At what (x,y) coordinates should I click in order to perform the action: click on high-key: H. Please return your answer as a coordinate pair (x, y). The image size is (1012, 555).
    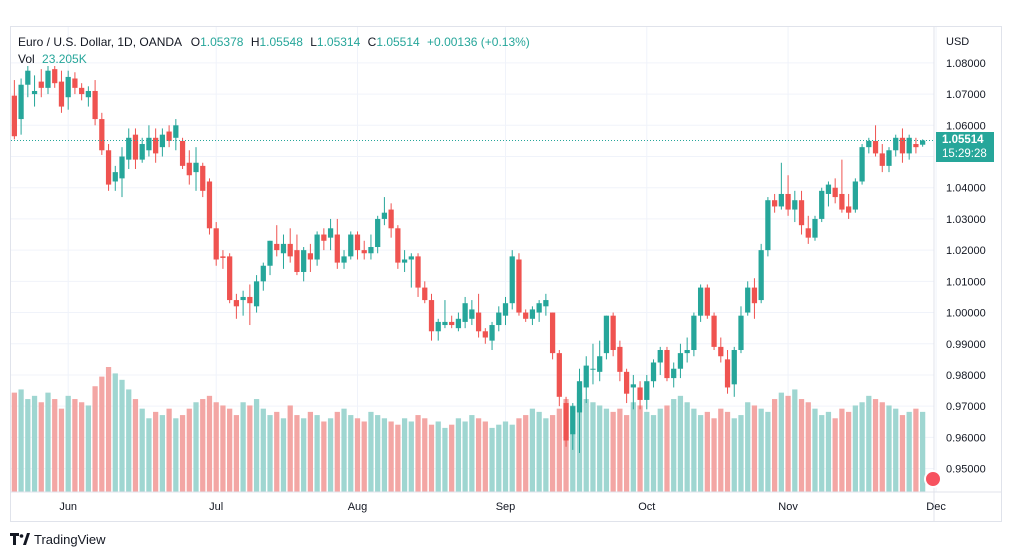
    Looking at the image, I should click on (255, 42).